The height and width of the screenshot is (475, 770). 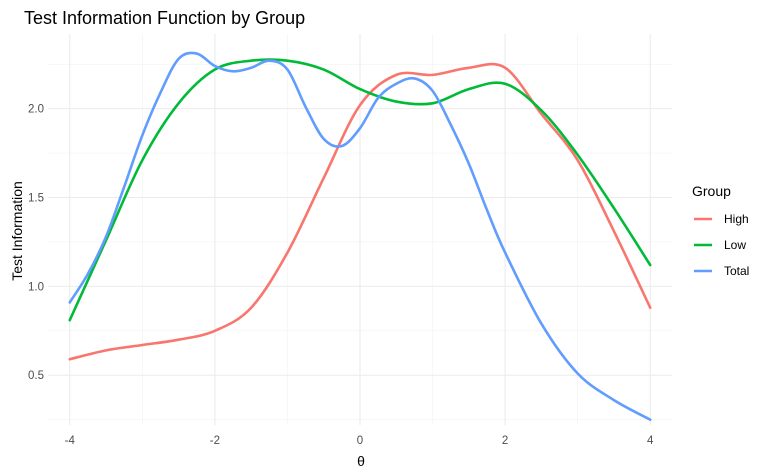 What do you see at coordinates (650, 441) in the screenshot?
I see `x-tick-label: 4` at bounding box center [650, 441].